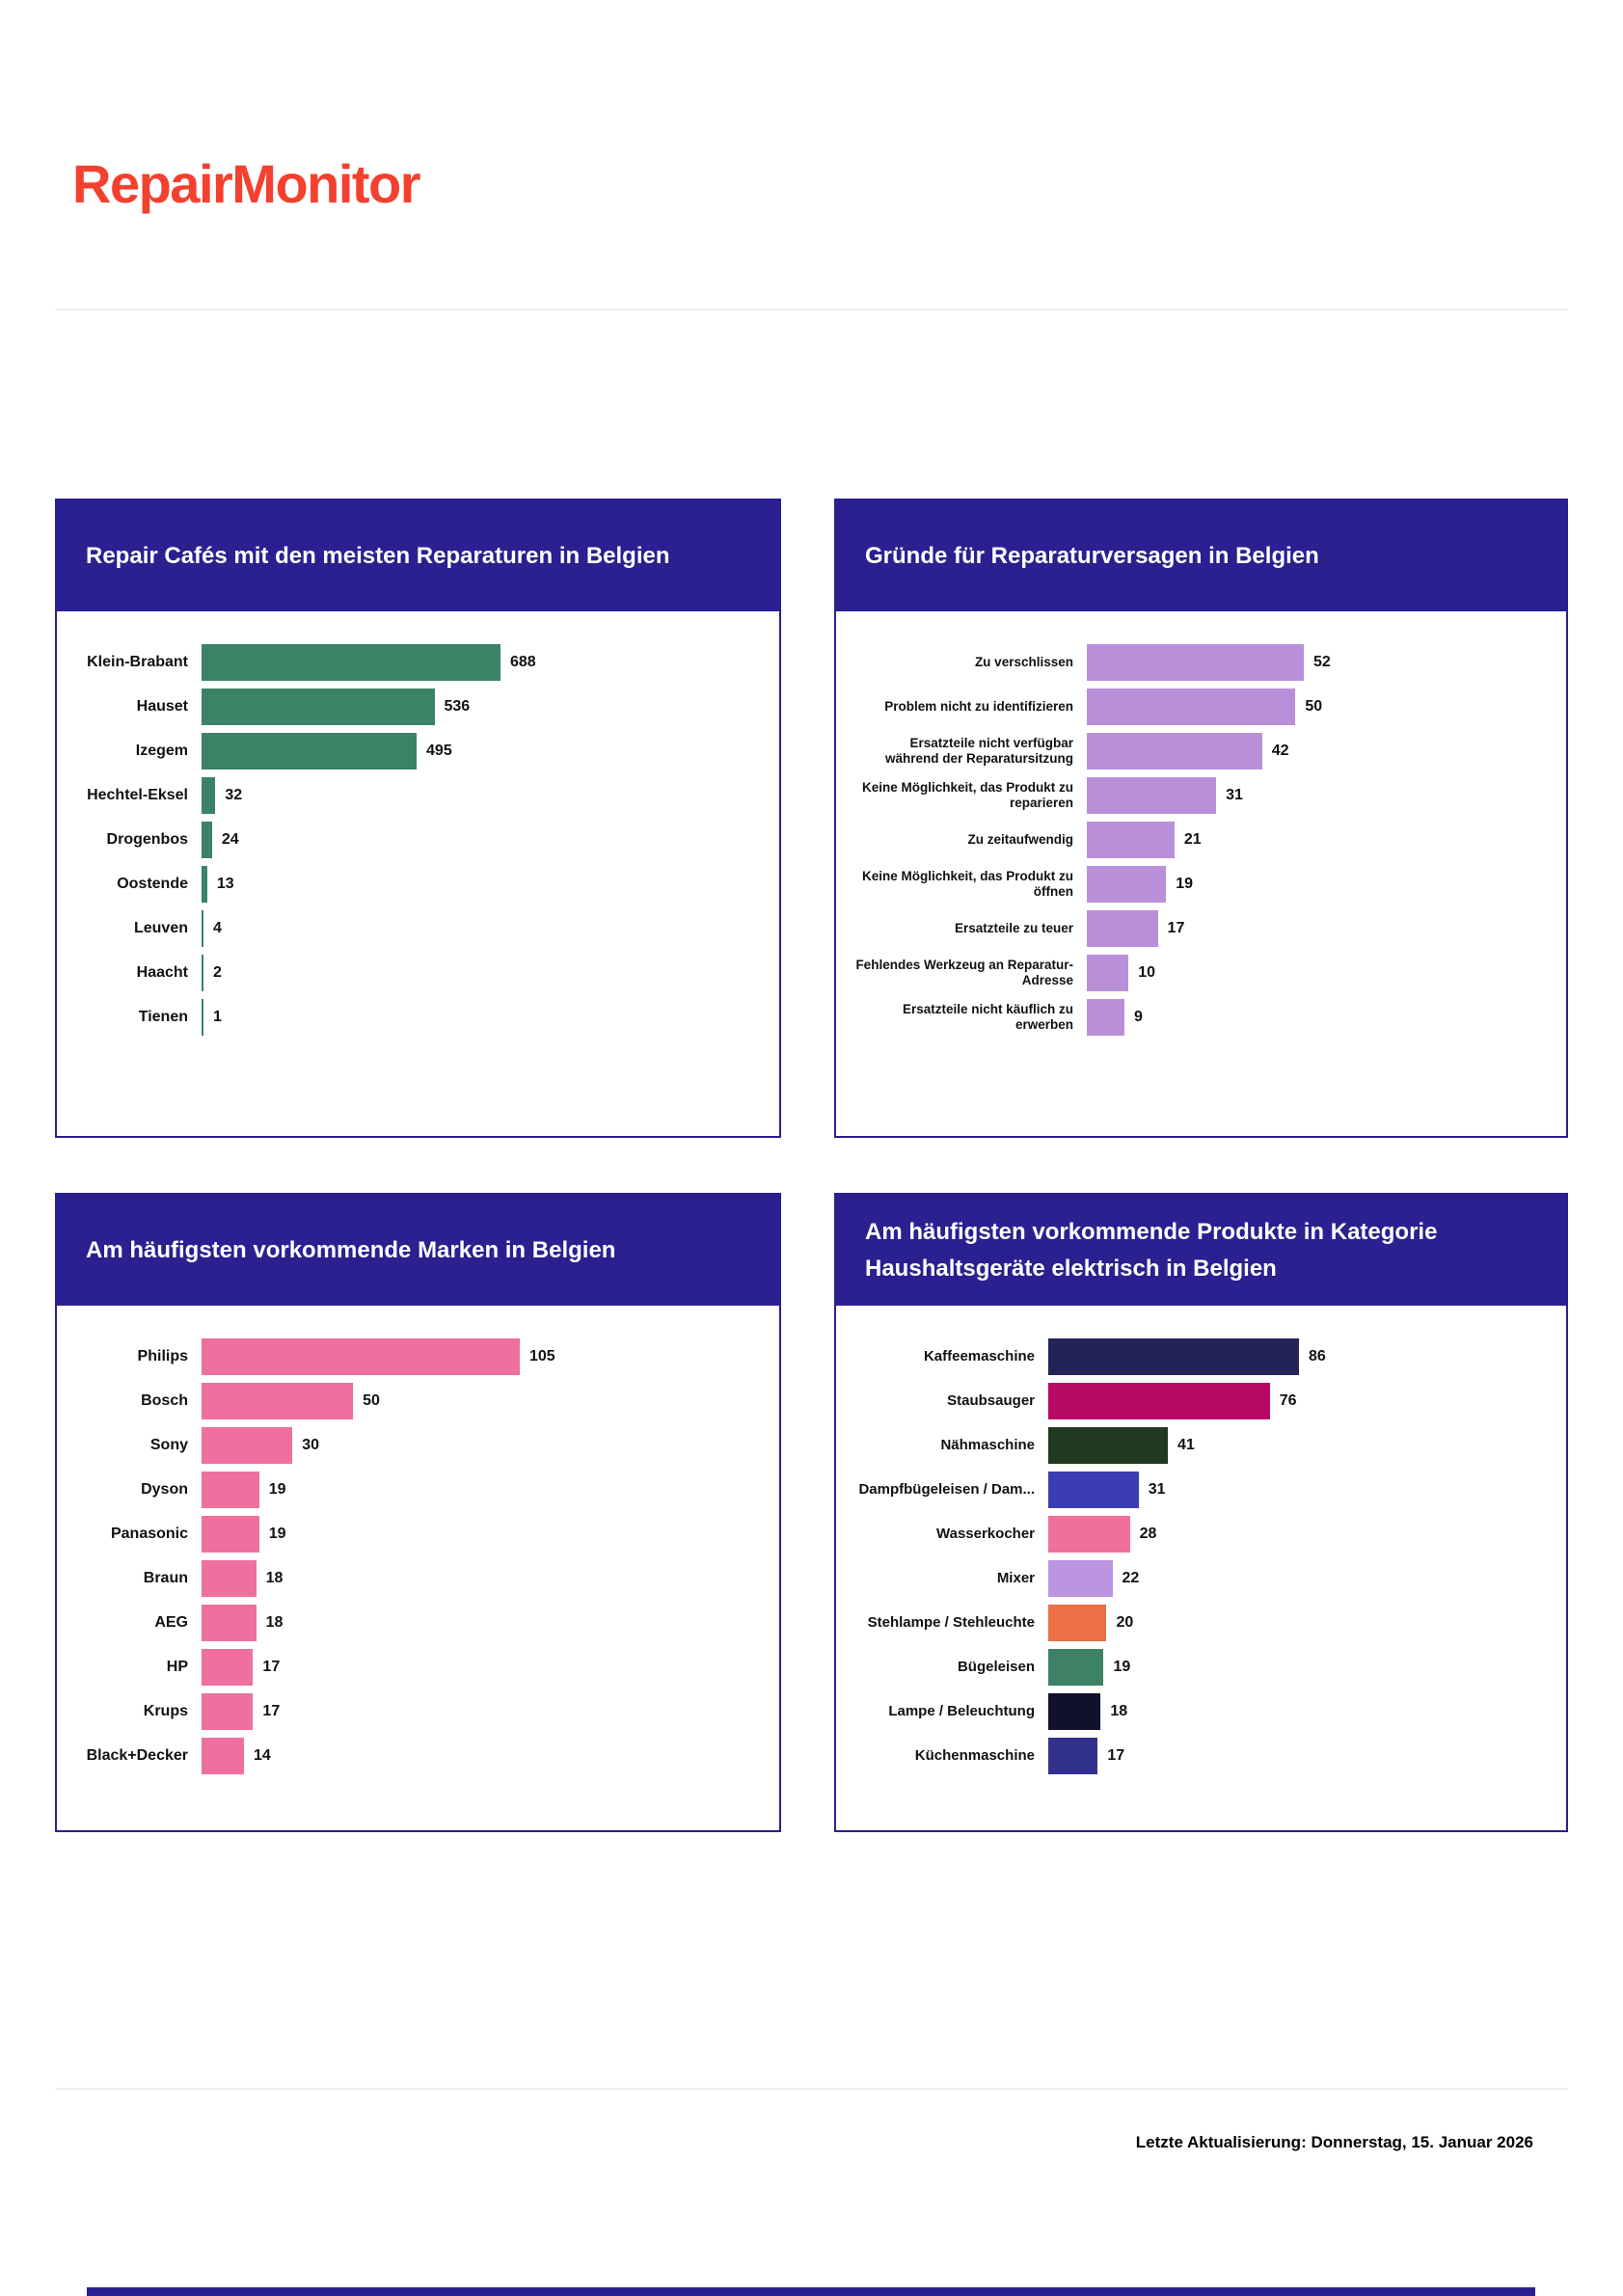  What do you see at coordinates (1298, 1578) in the screenshot?
I see `bar-track: 22` at bounding box center [1298, 1578].